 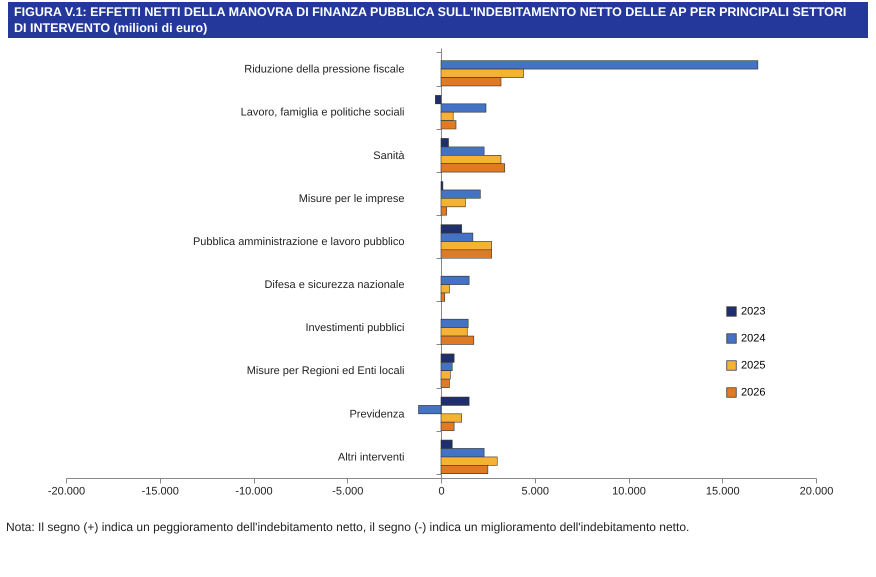 What do you see at coordinates (298, 242) in the screenshot?
I see `y-tick-label: Pubblica amministrazione e lavoro pubblico` at bounding box center [298, 242].